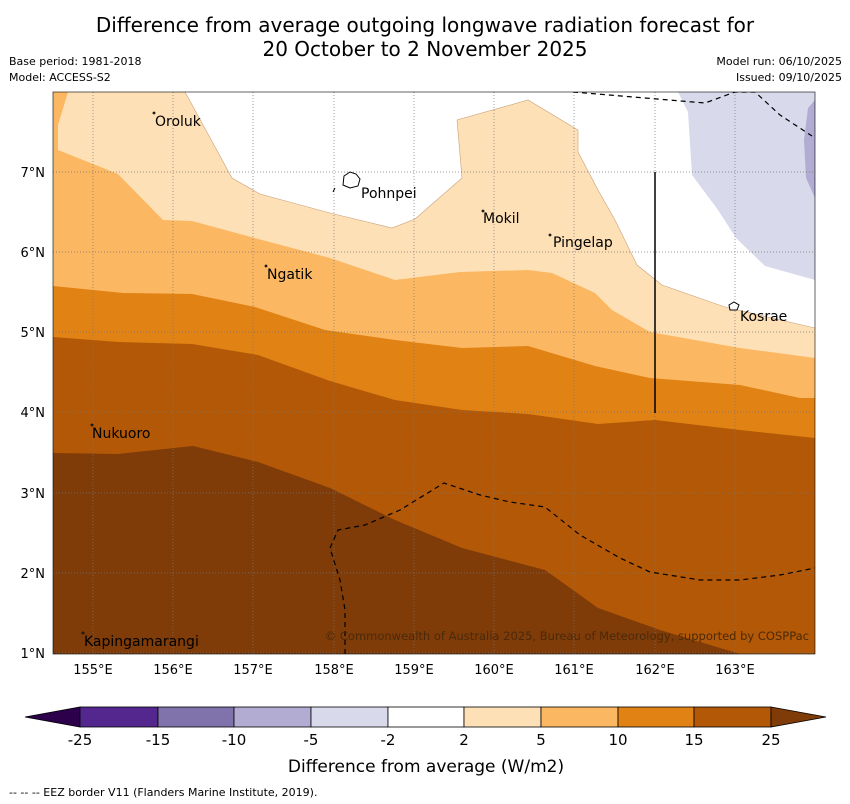 This screenshot has width=850, height=804. Describe the element at coordinates (154, 113) in the screenshot. I see `oroluk-atoll` at that location.